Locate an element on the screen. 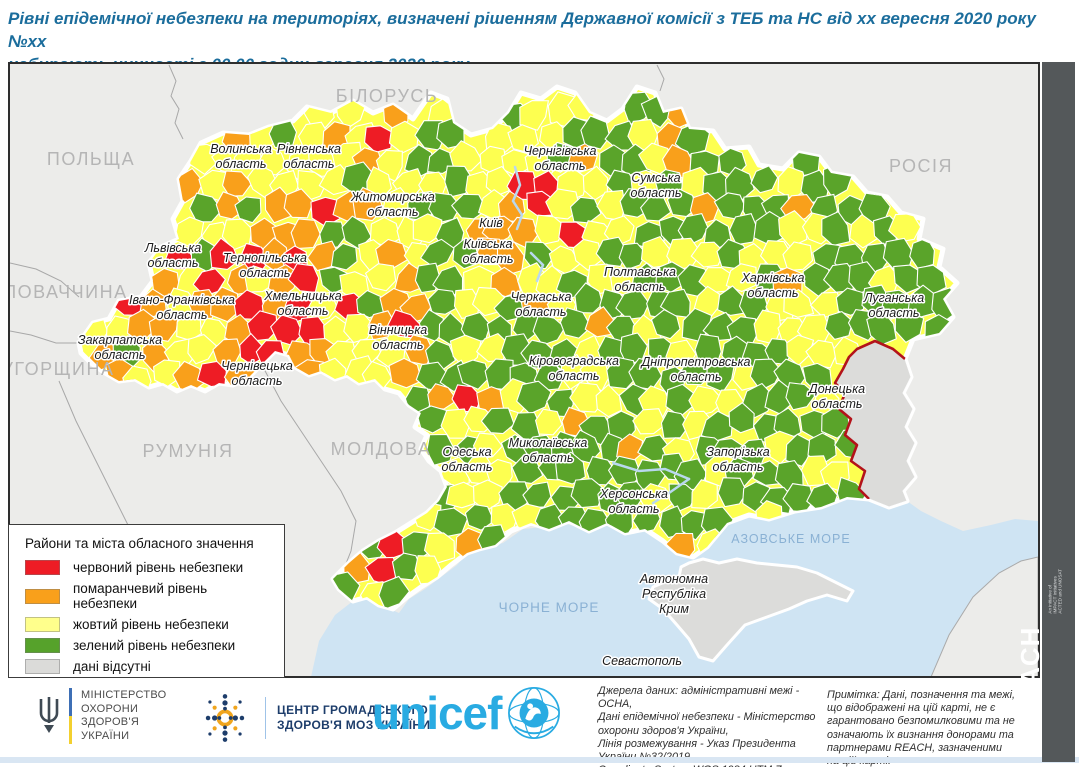  oblast-label: Кіровоградська область is located at coordinates (574, 368).